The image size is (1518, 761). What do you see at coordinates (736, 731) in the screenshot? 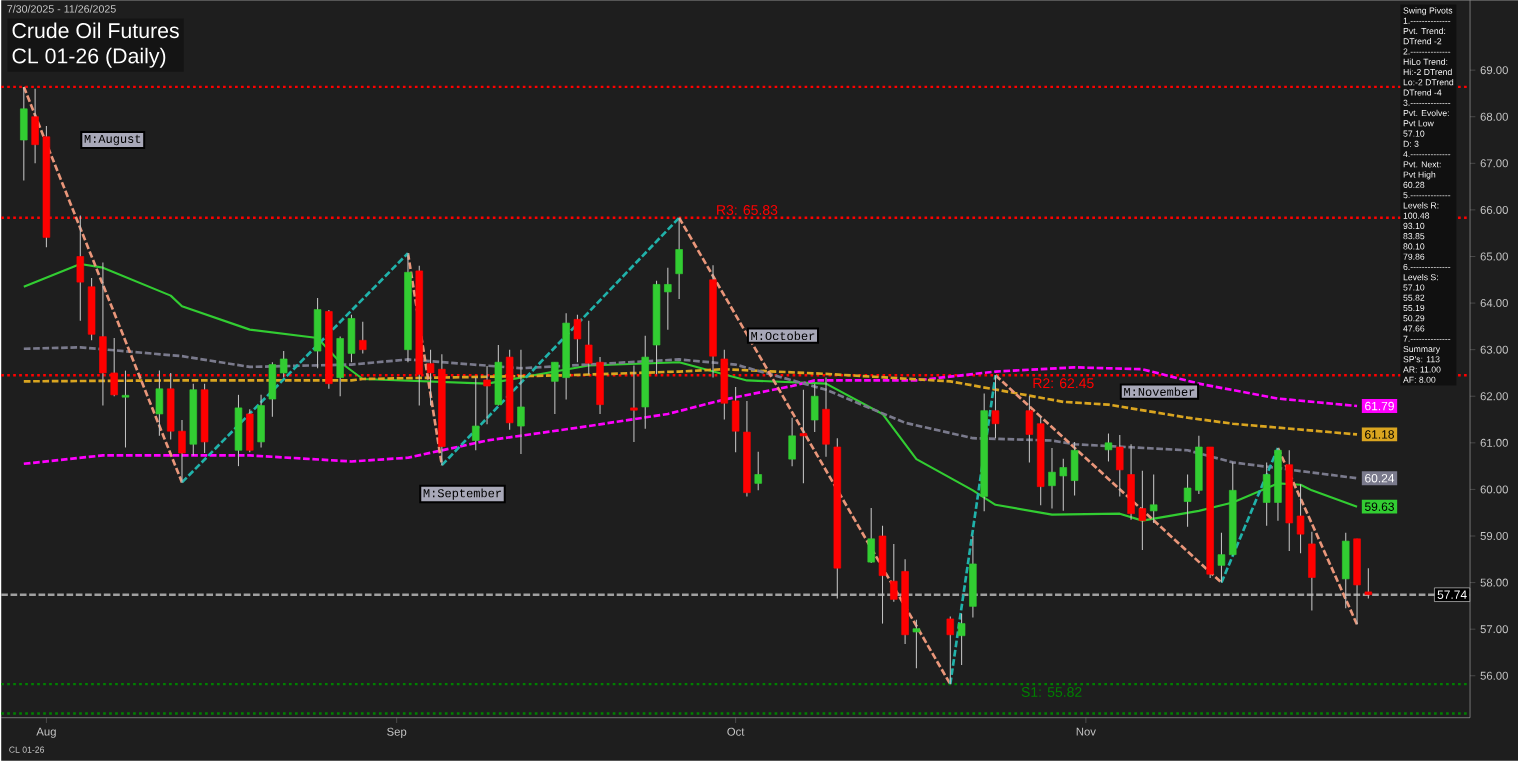
I see `x-tick-label: Oct` at bounding box center [736, 731].